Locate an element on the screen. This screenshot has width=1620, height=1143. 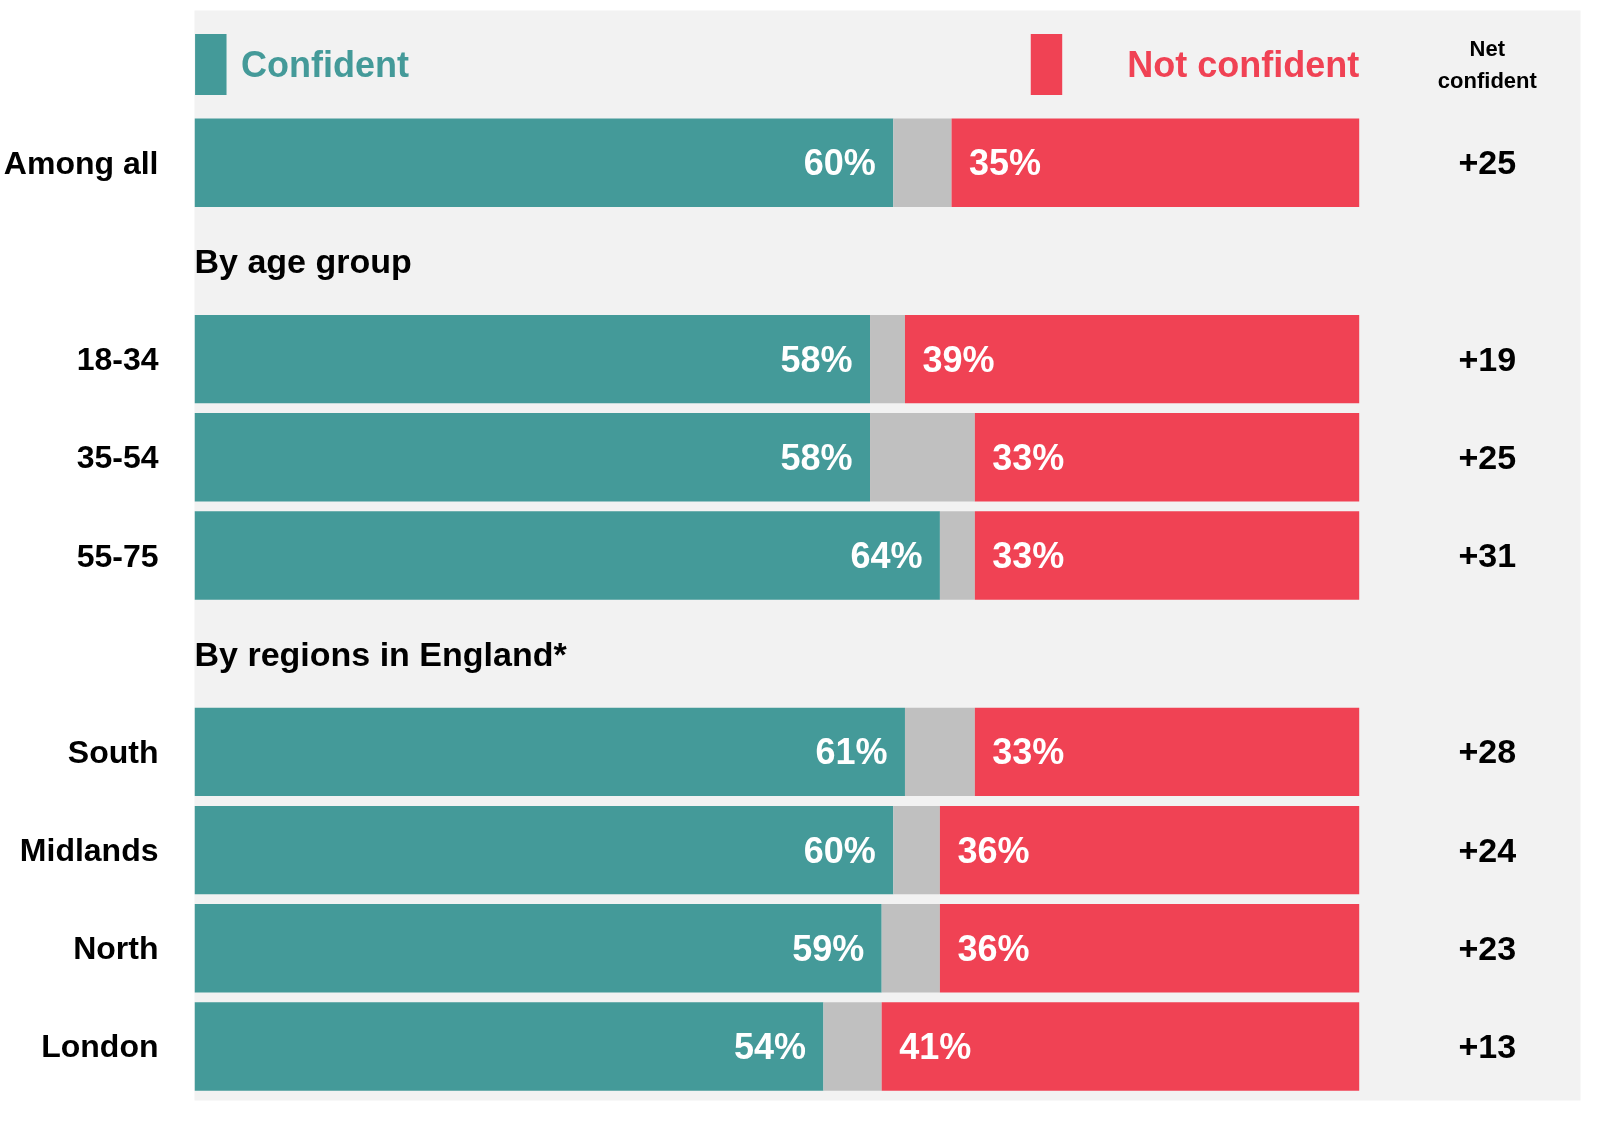
text: +24 is located at coordinates (1487, 849).